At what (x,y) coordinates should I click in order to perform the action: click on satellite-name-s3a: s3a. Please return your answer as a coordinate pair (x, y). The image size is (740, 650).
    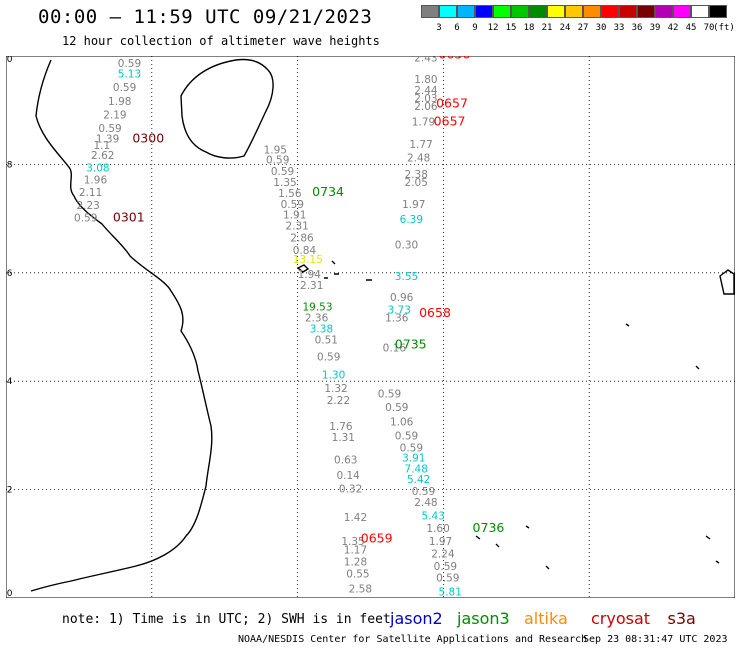
    Looking at the image, I should click on (681, 618).